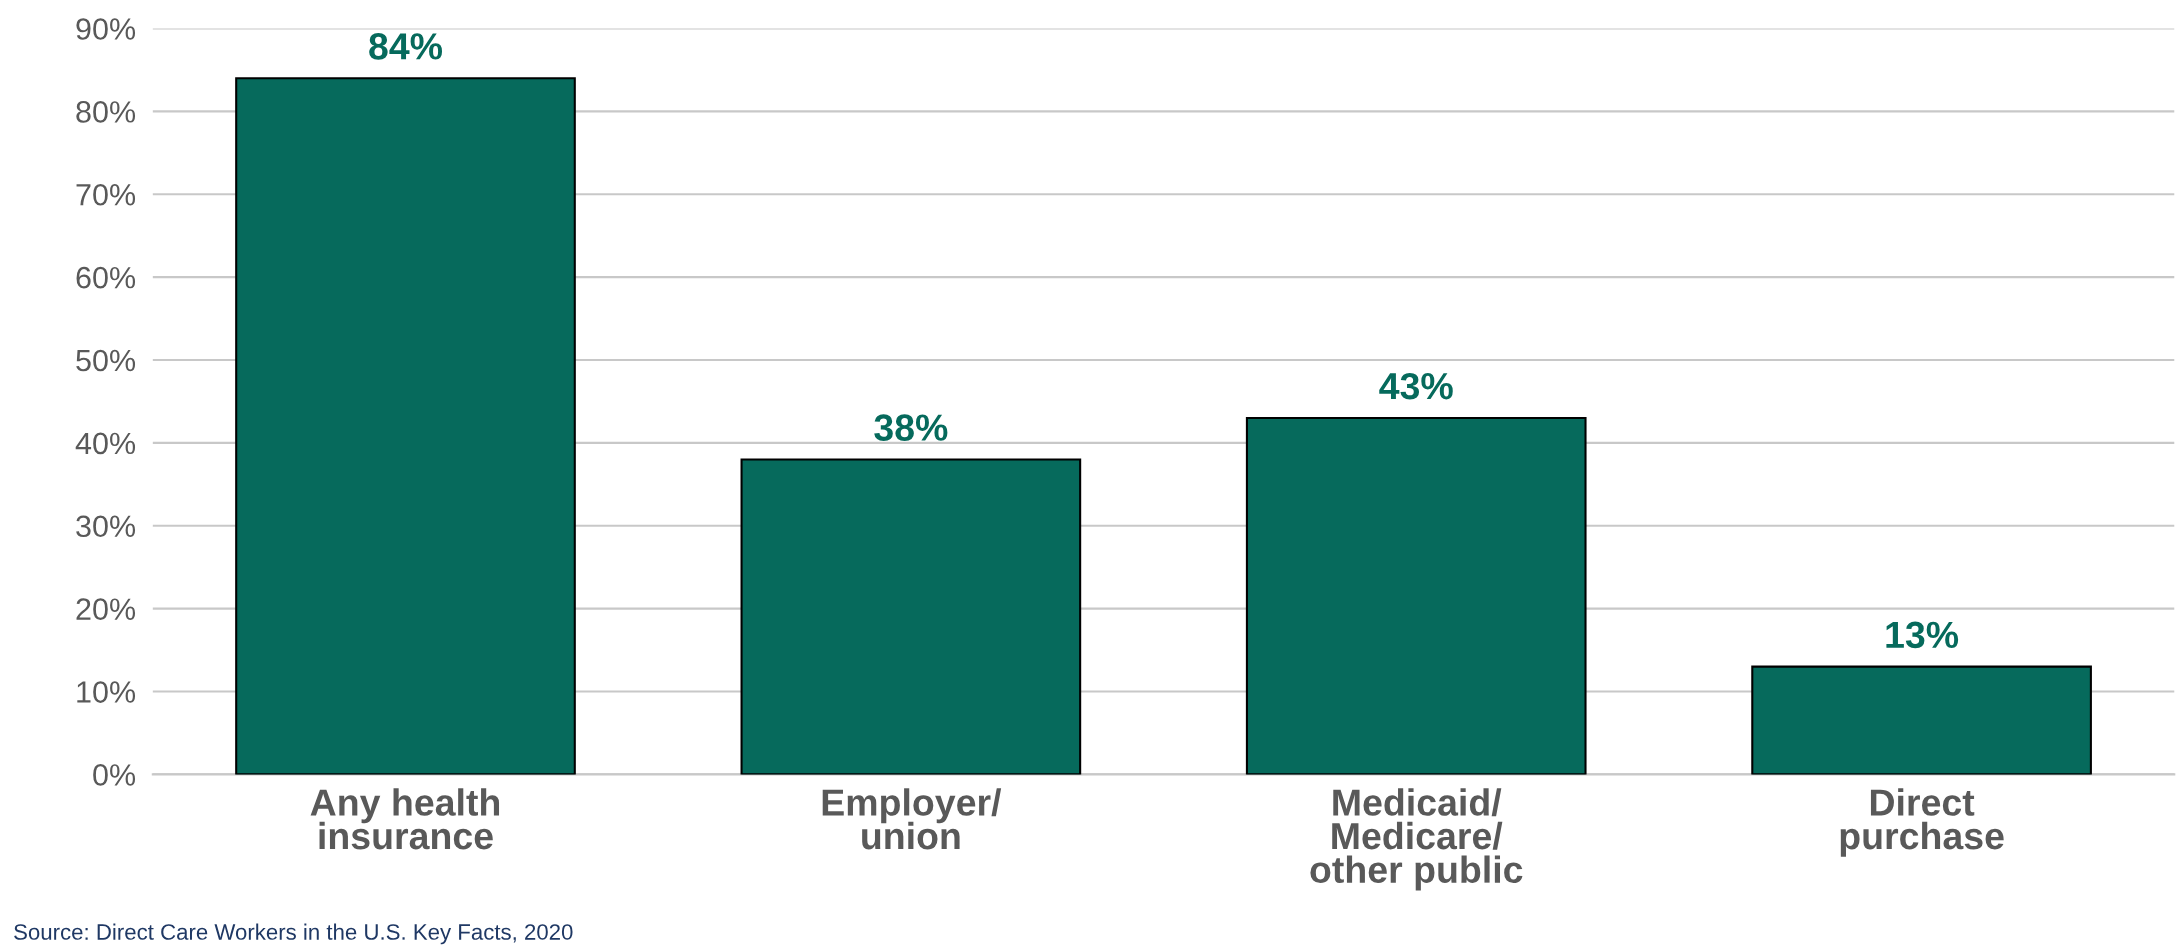  Describe the element at coordinates (106, 360) in the screenshot. I see `y-tick-label: 50%` at that location.